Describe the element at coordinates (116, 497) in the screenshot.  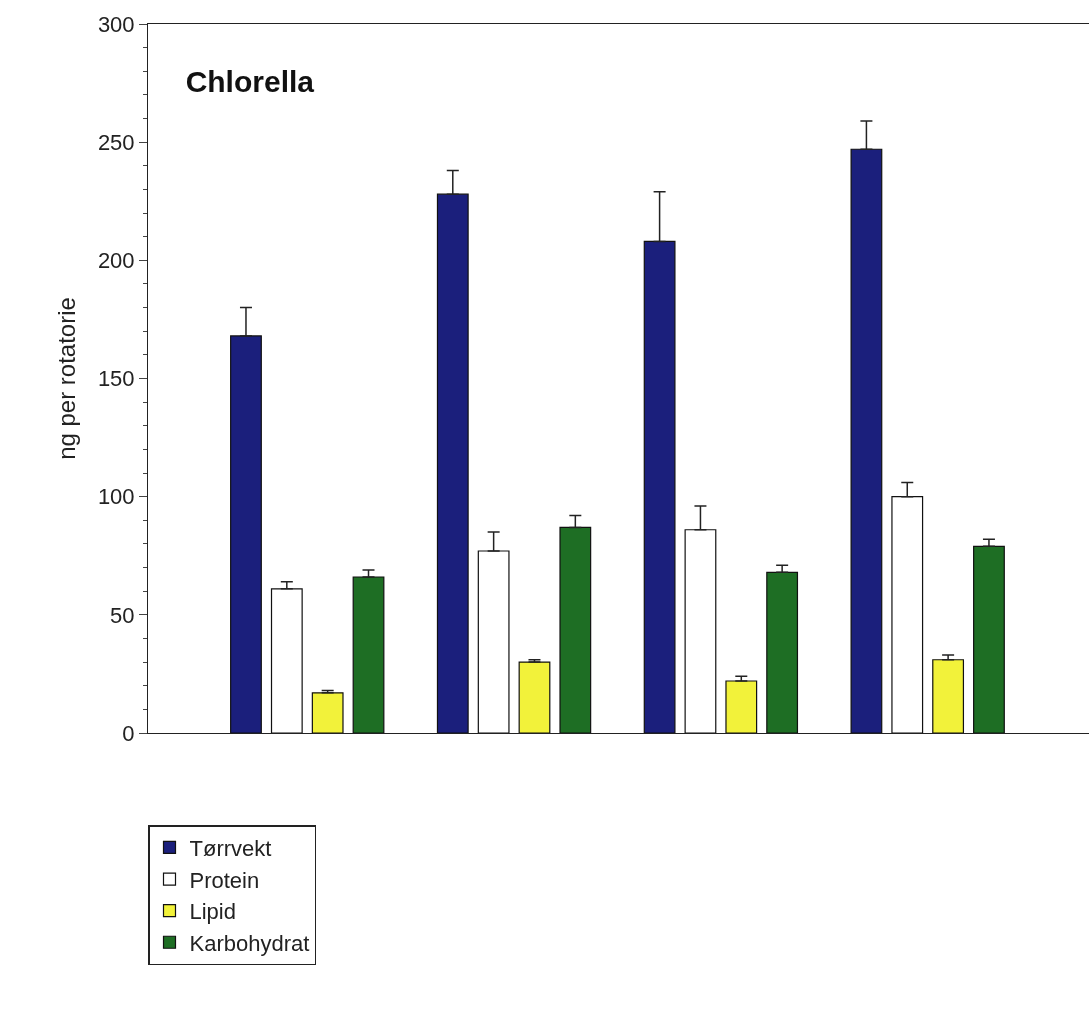
I see `y-tick-label: 100` at that location.